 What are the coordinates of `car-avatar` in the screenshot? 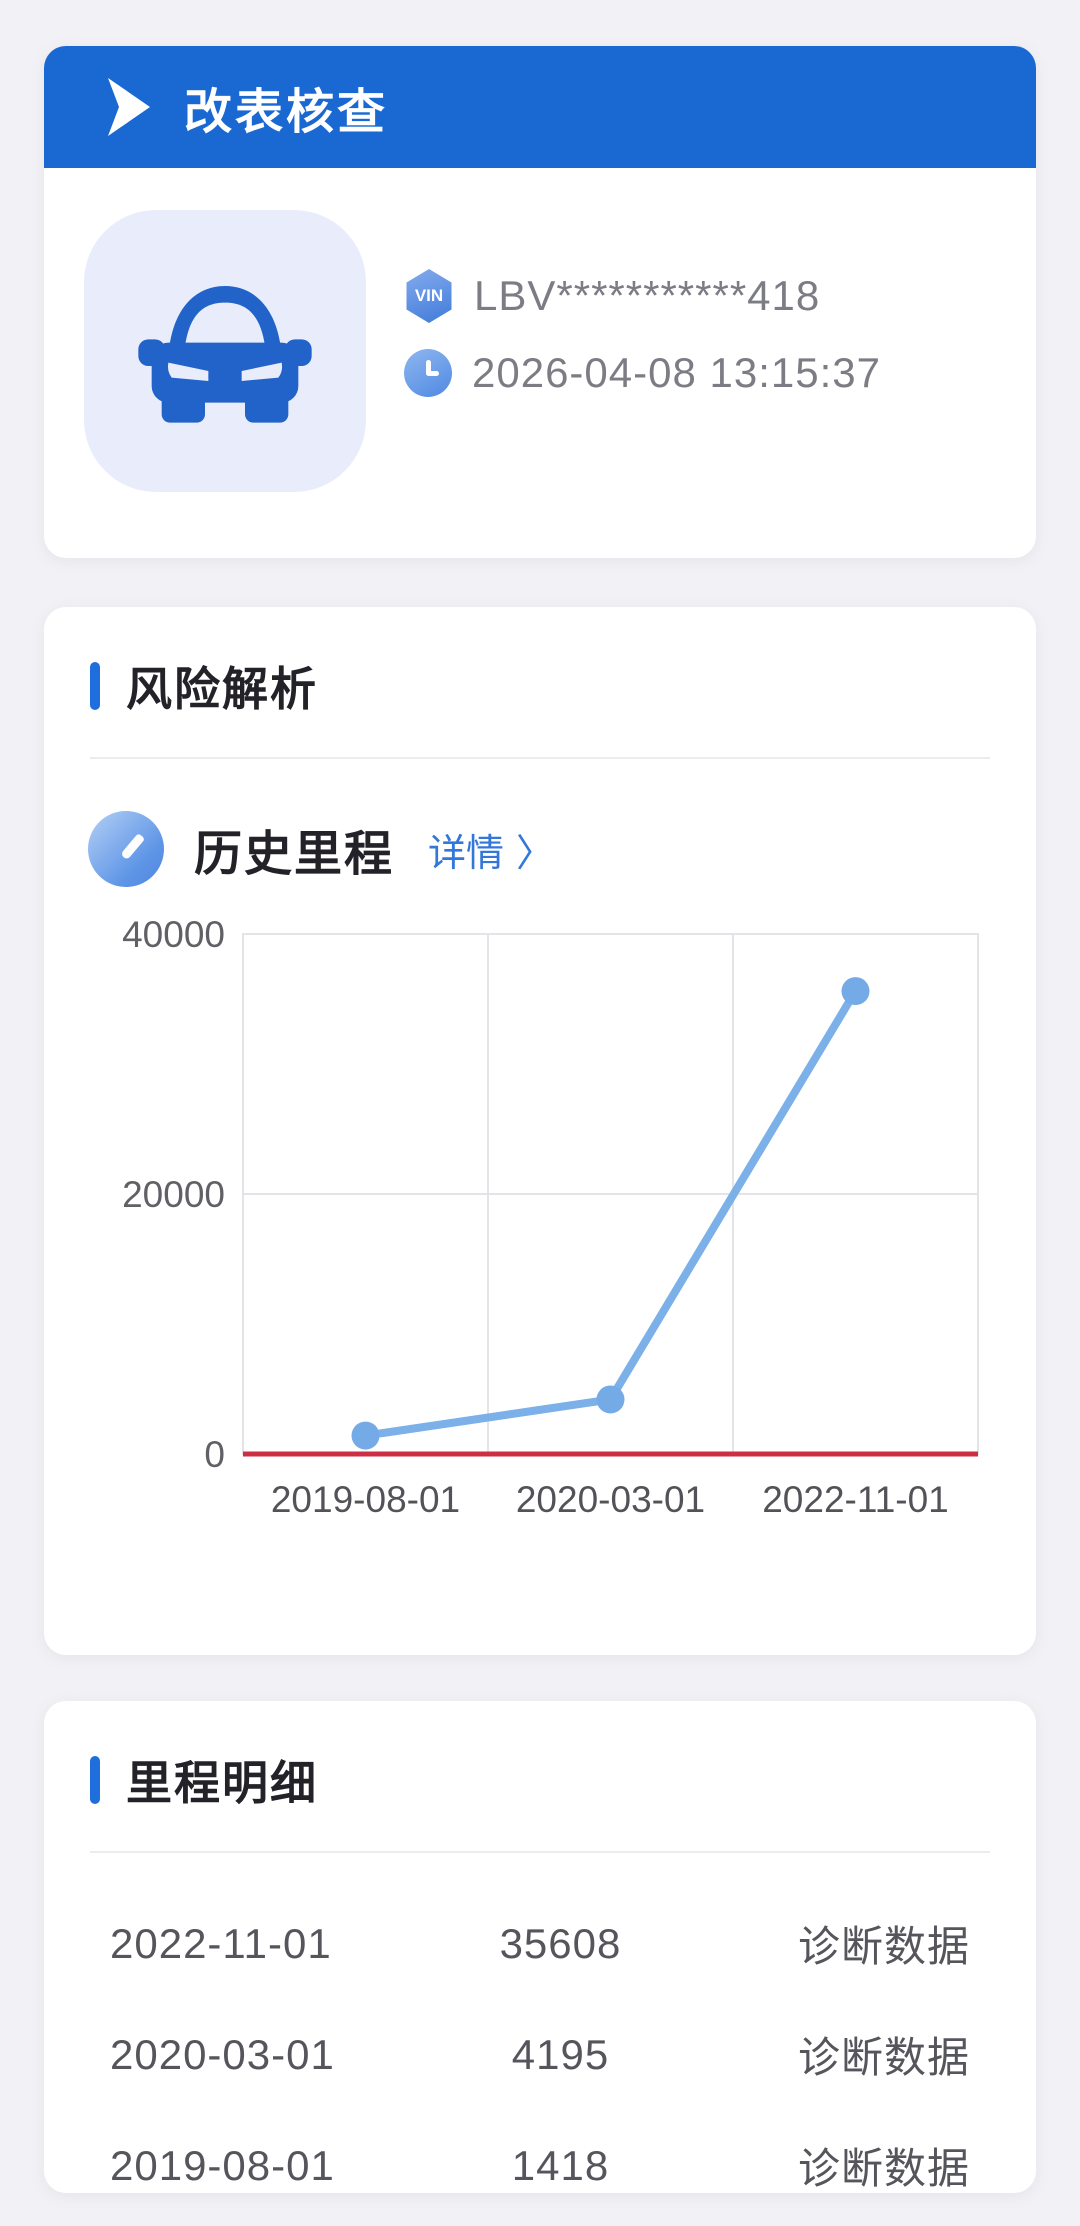 It's located at (225, 351).